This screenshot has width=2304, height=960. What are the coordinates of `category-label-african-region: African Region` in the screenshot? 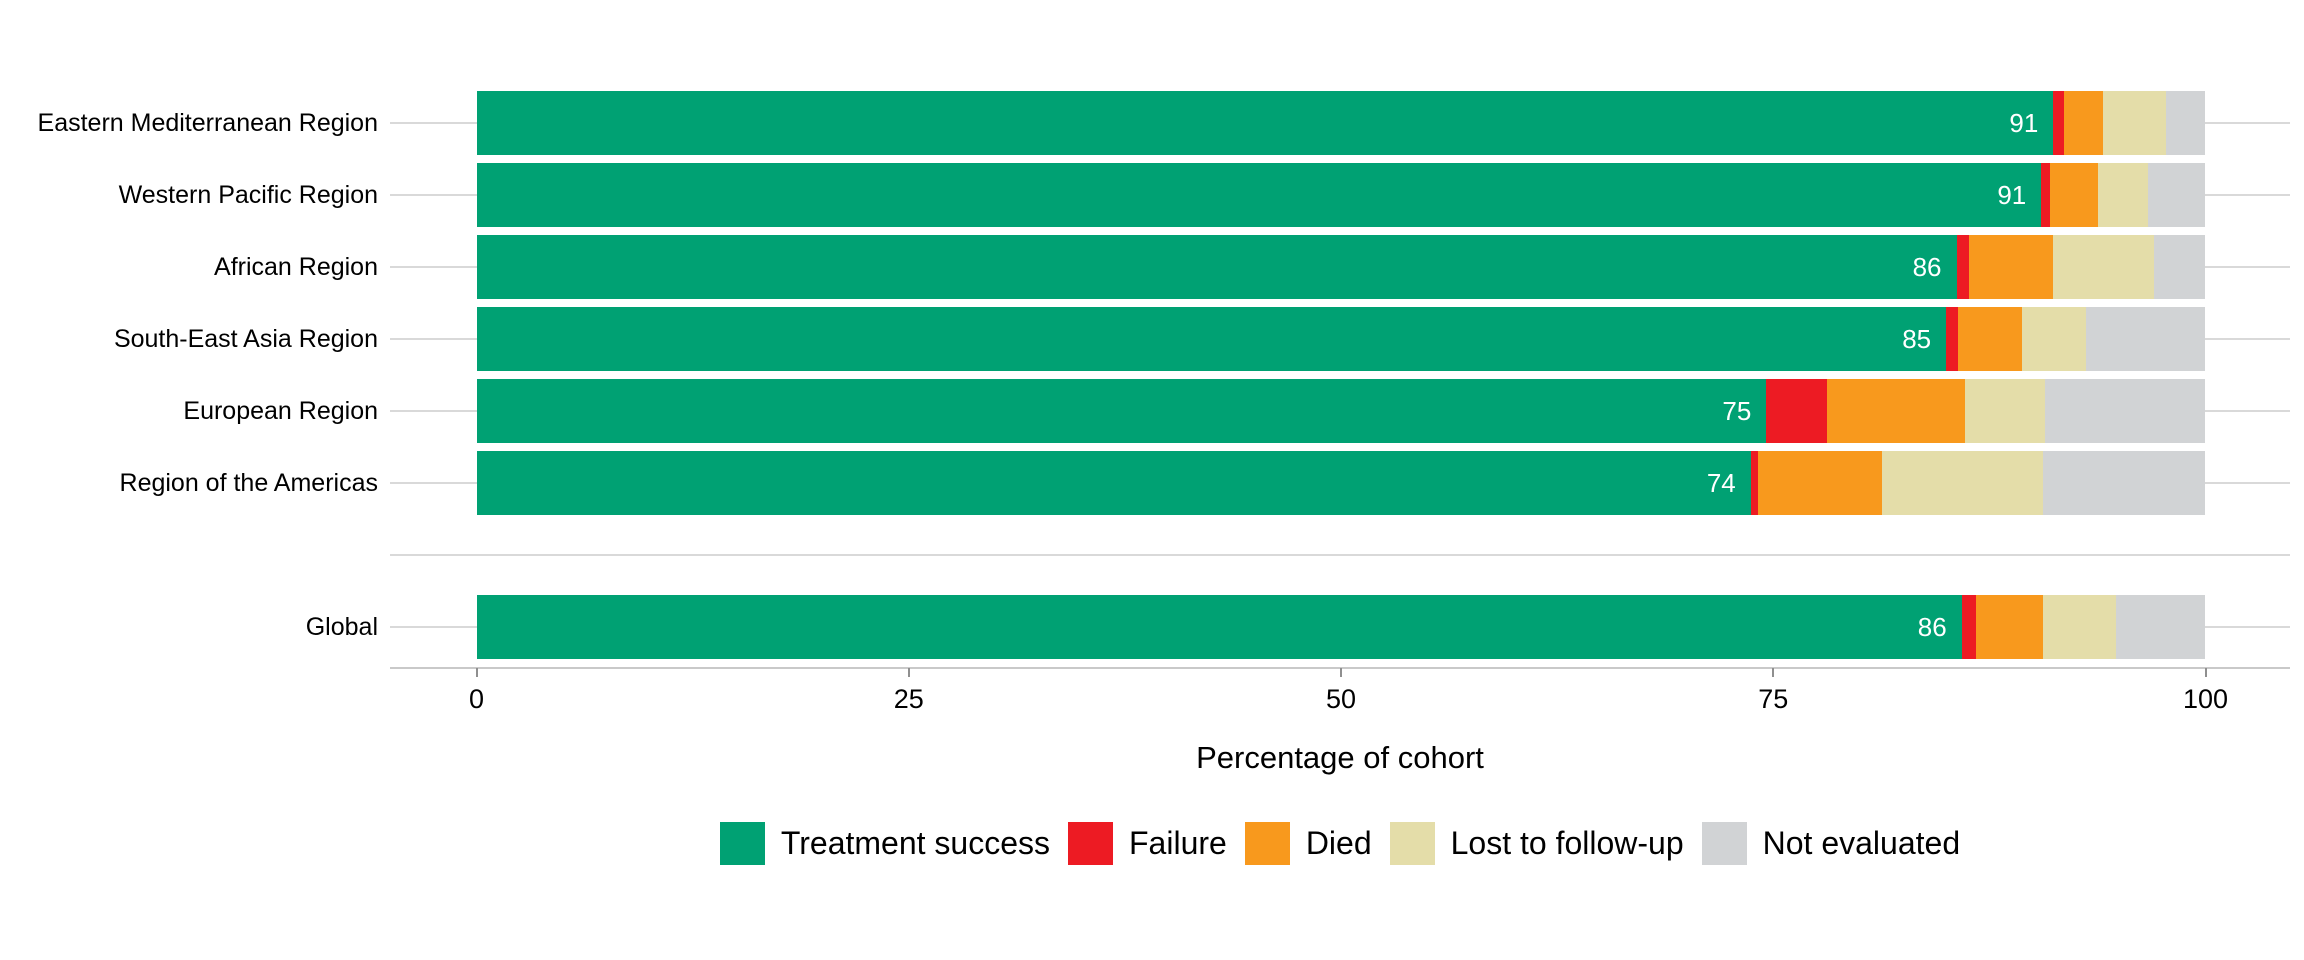 It's located at (296, 267).